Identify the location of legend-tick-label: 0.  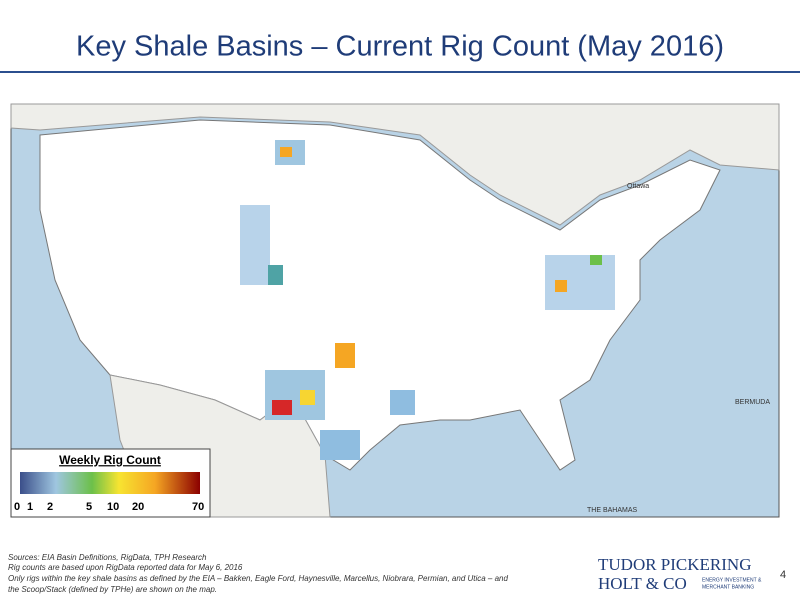
(17, 507).